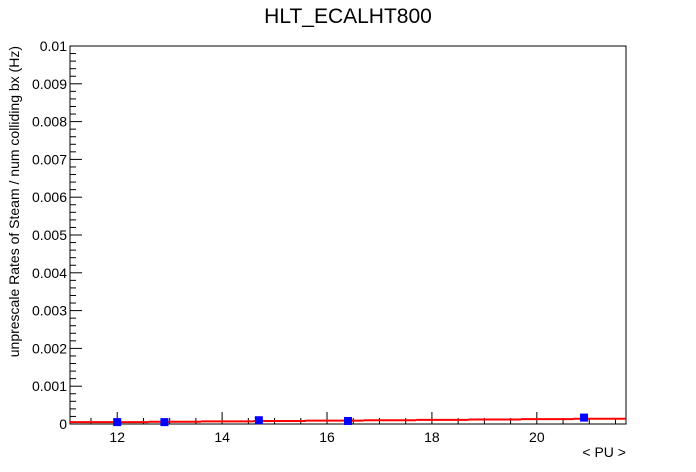  I want to click on fit-line, so click(348, 420).